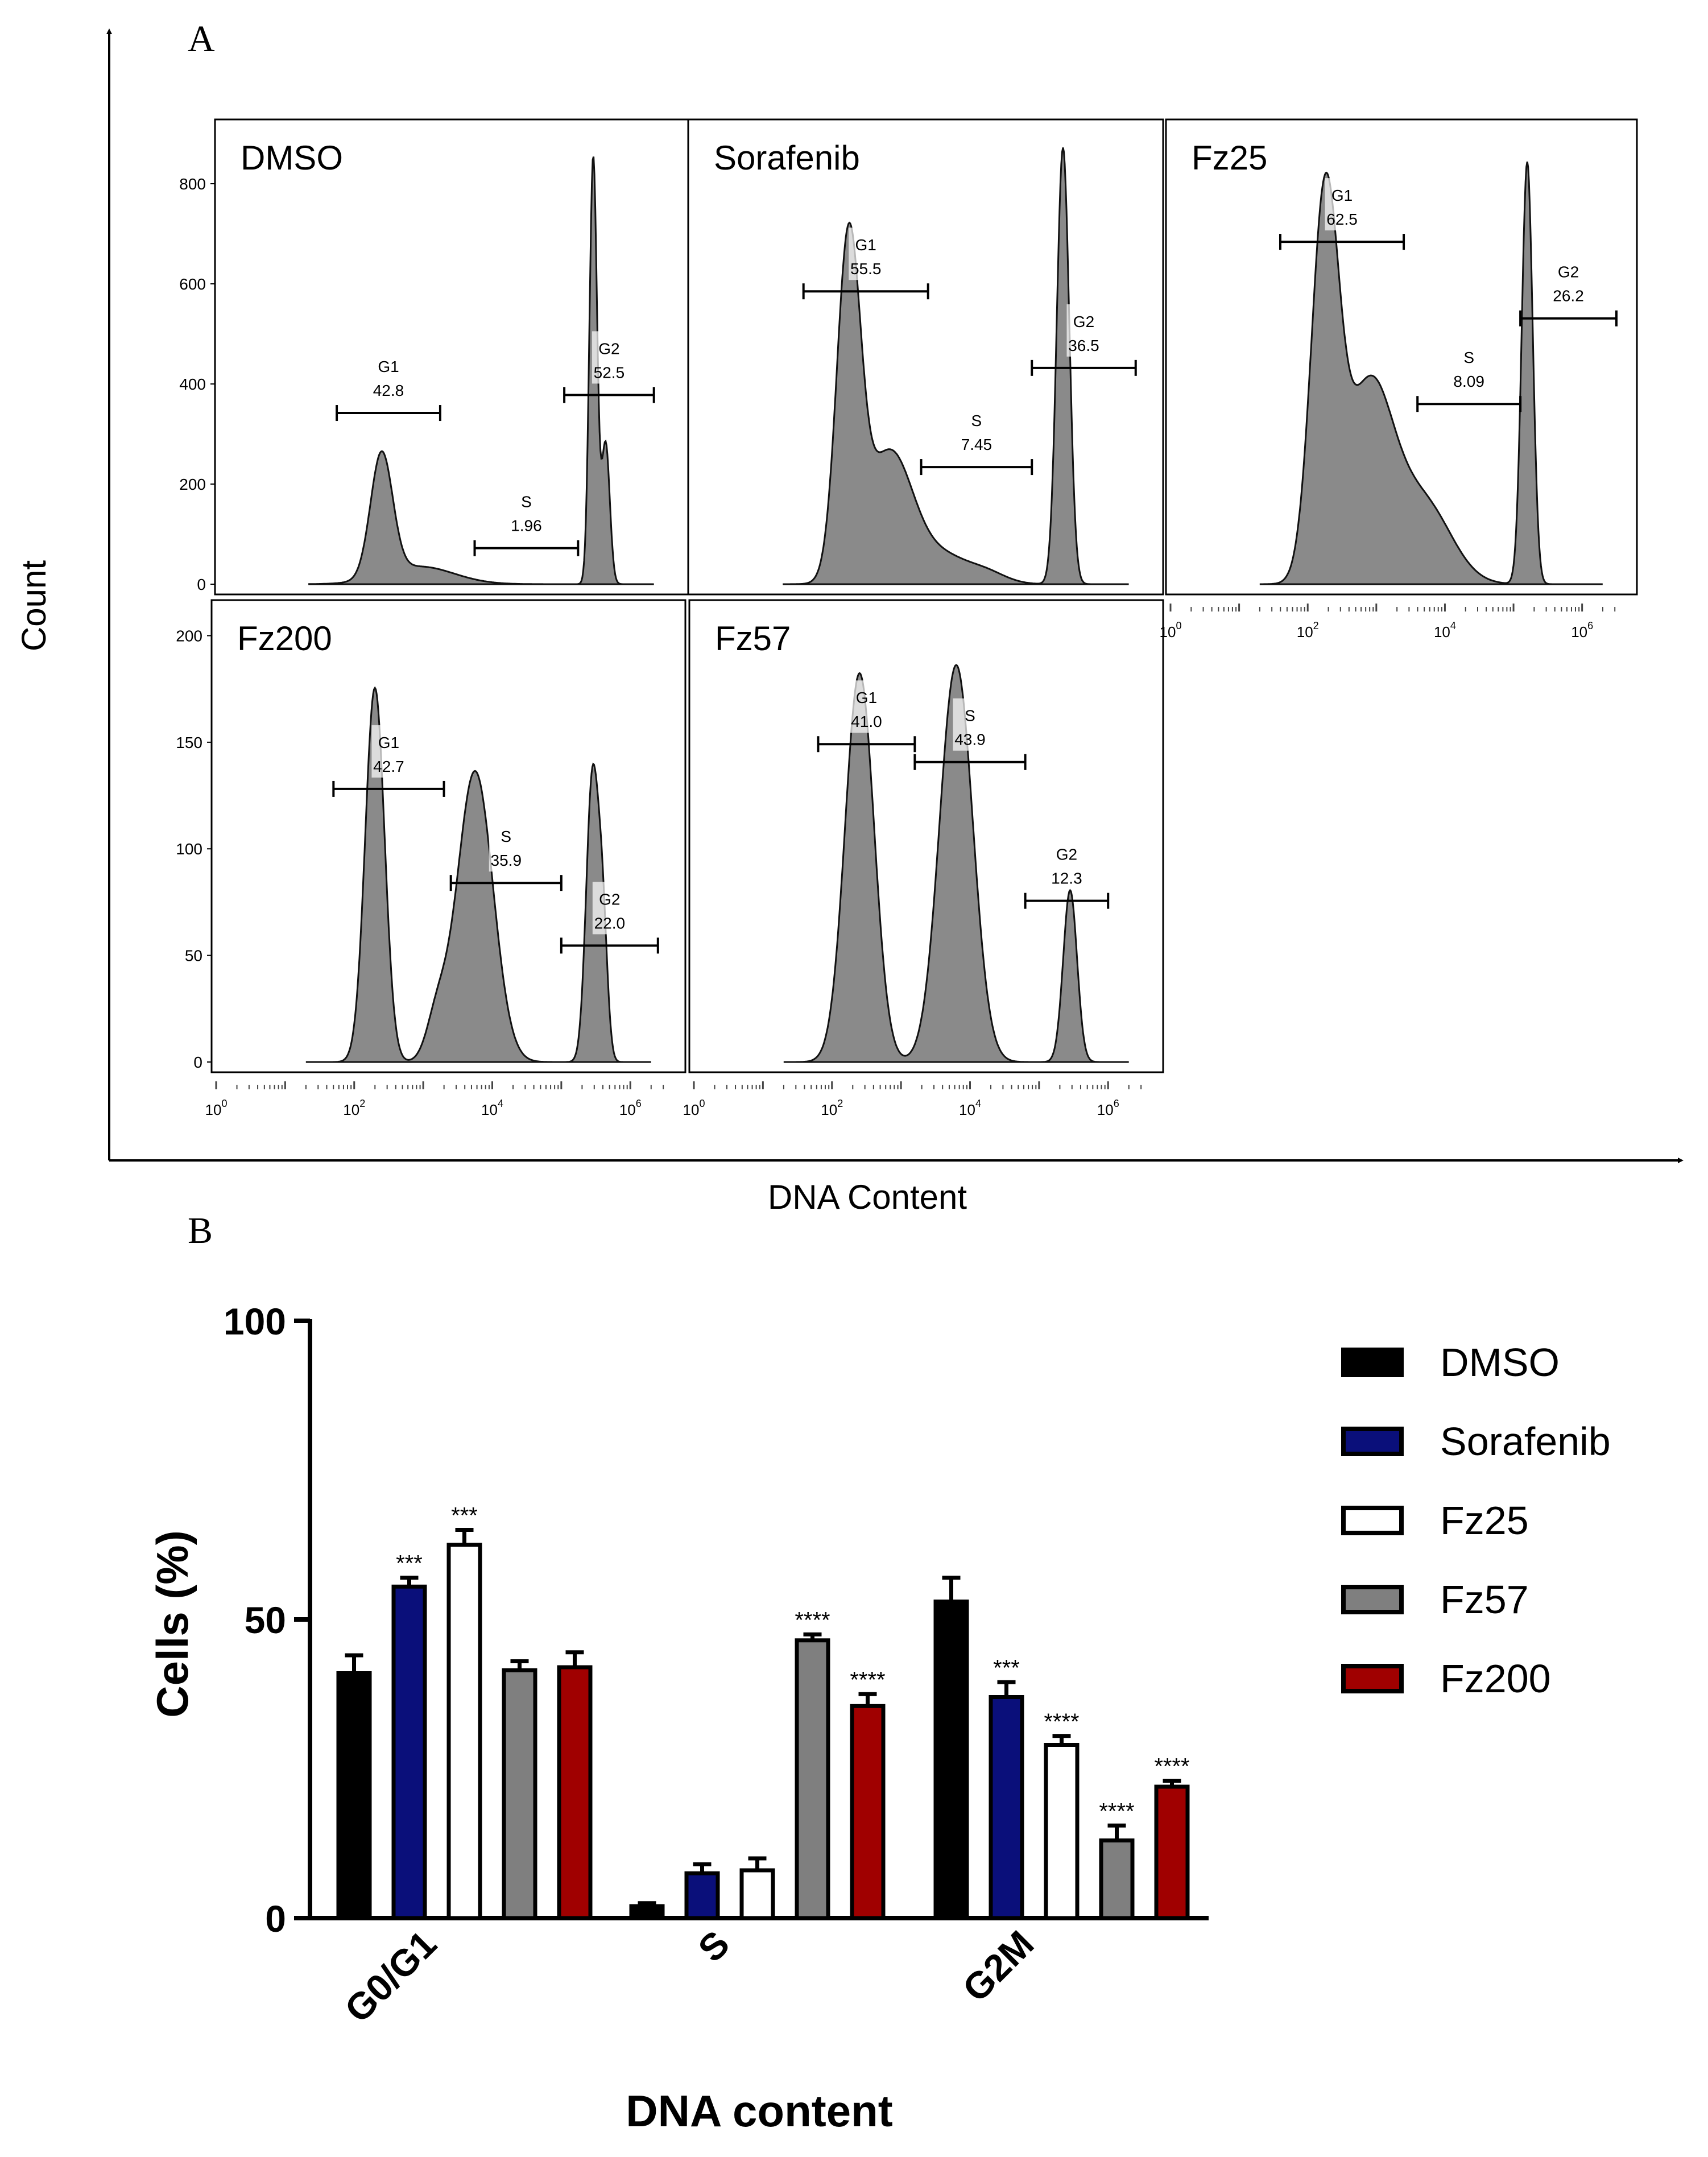  What do you see at coordinates (866, 721) in the screenshot?
I see `gate-percent-label: 41.0` at bounding box center [866, 721].